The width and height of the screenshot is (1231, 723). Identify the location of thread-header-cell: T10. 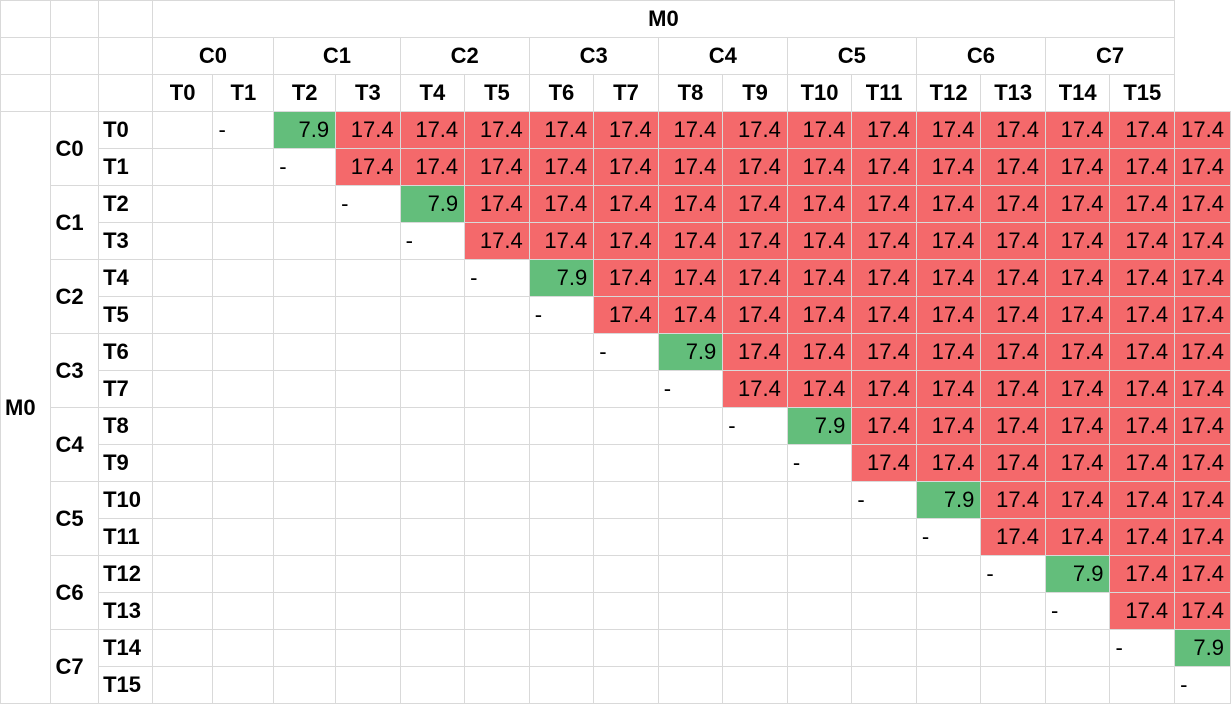
(819, 93).